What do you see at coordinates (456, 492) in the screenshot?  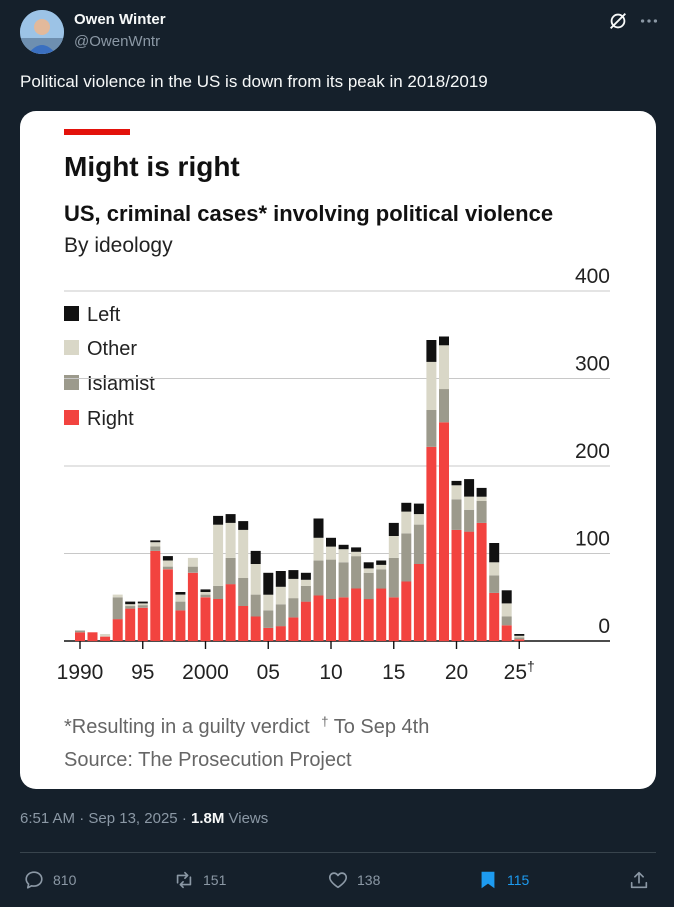 I see `bar-other-2020` at bounding box center [456, 492].